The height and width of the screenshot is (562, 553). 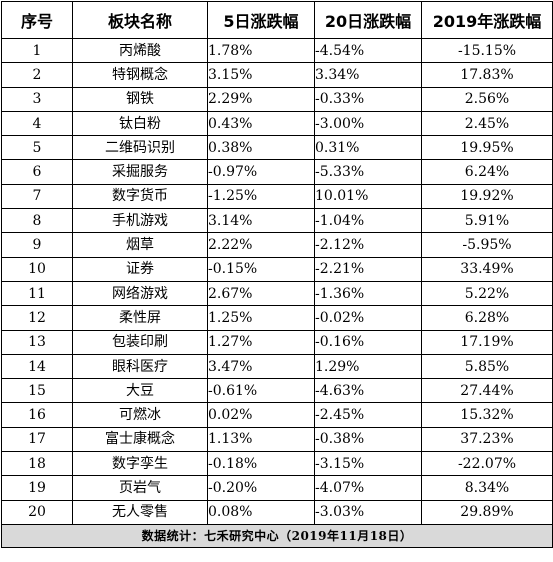 I want to click on table-row: 4 钛白粉 0.43% -3.00% 2.45%, so click(x=277, y=123).